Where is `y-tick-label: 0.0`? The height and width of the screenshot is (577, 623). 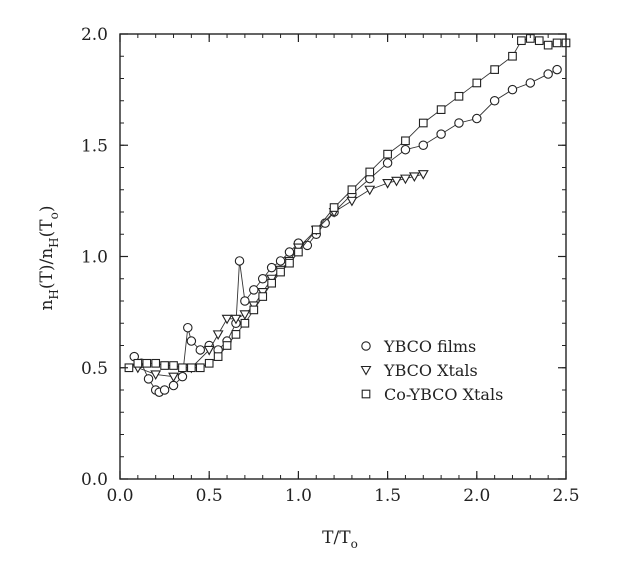
y-tick-label: 0.0 is located at coordinates (94, 480).